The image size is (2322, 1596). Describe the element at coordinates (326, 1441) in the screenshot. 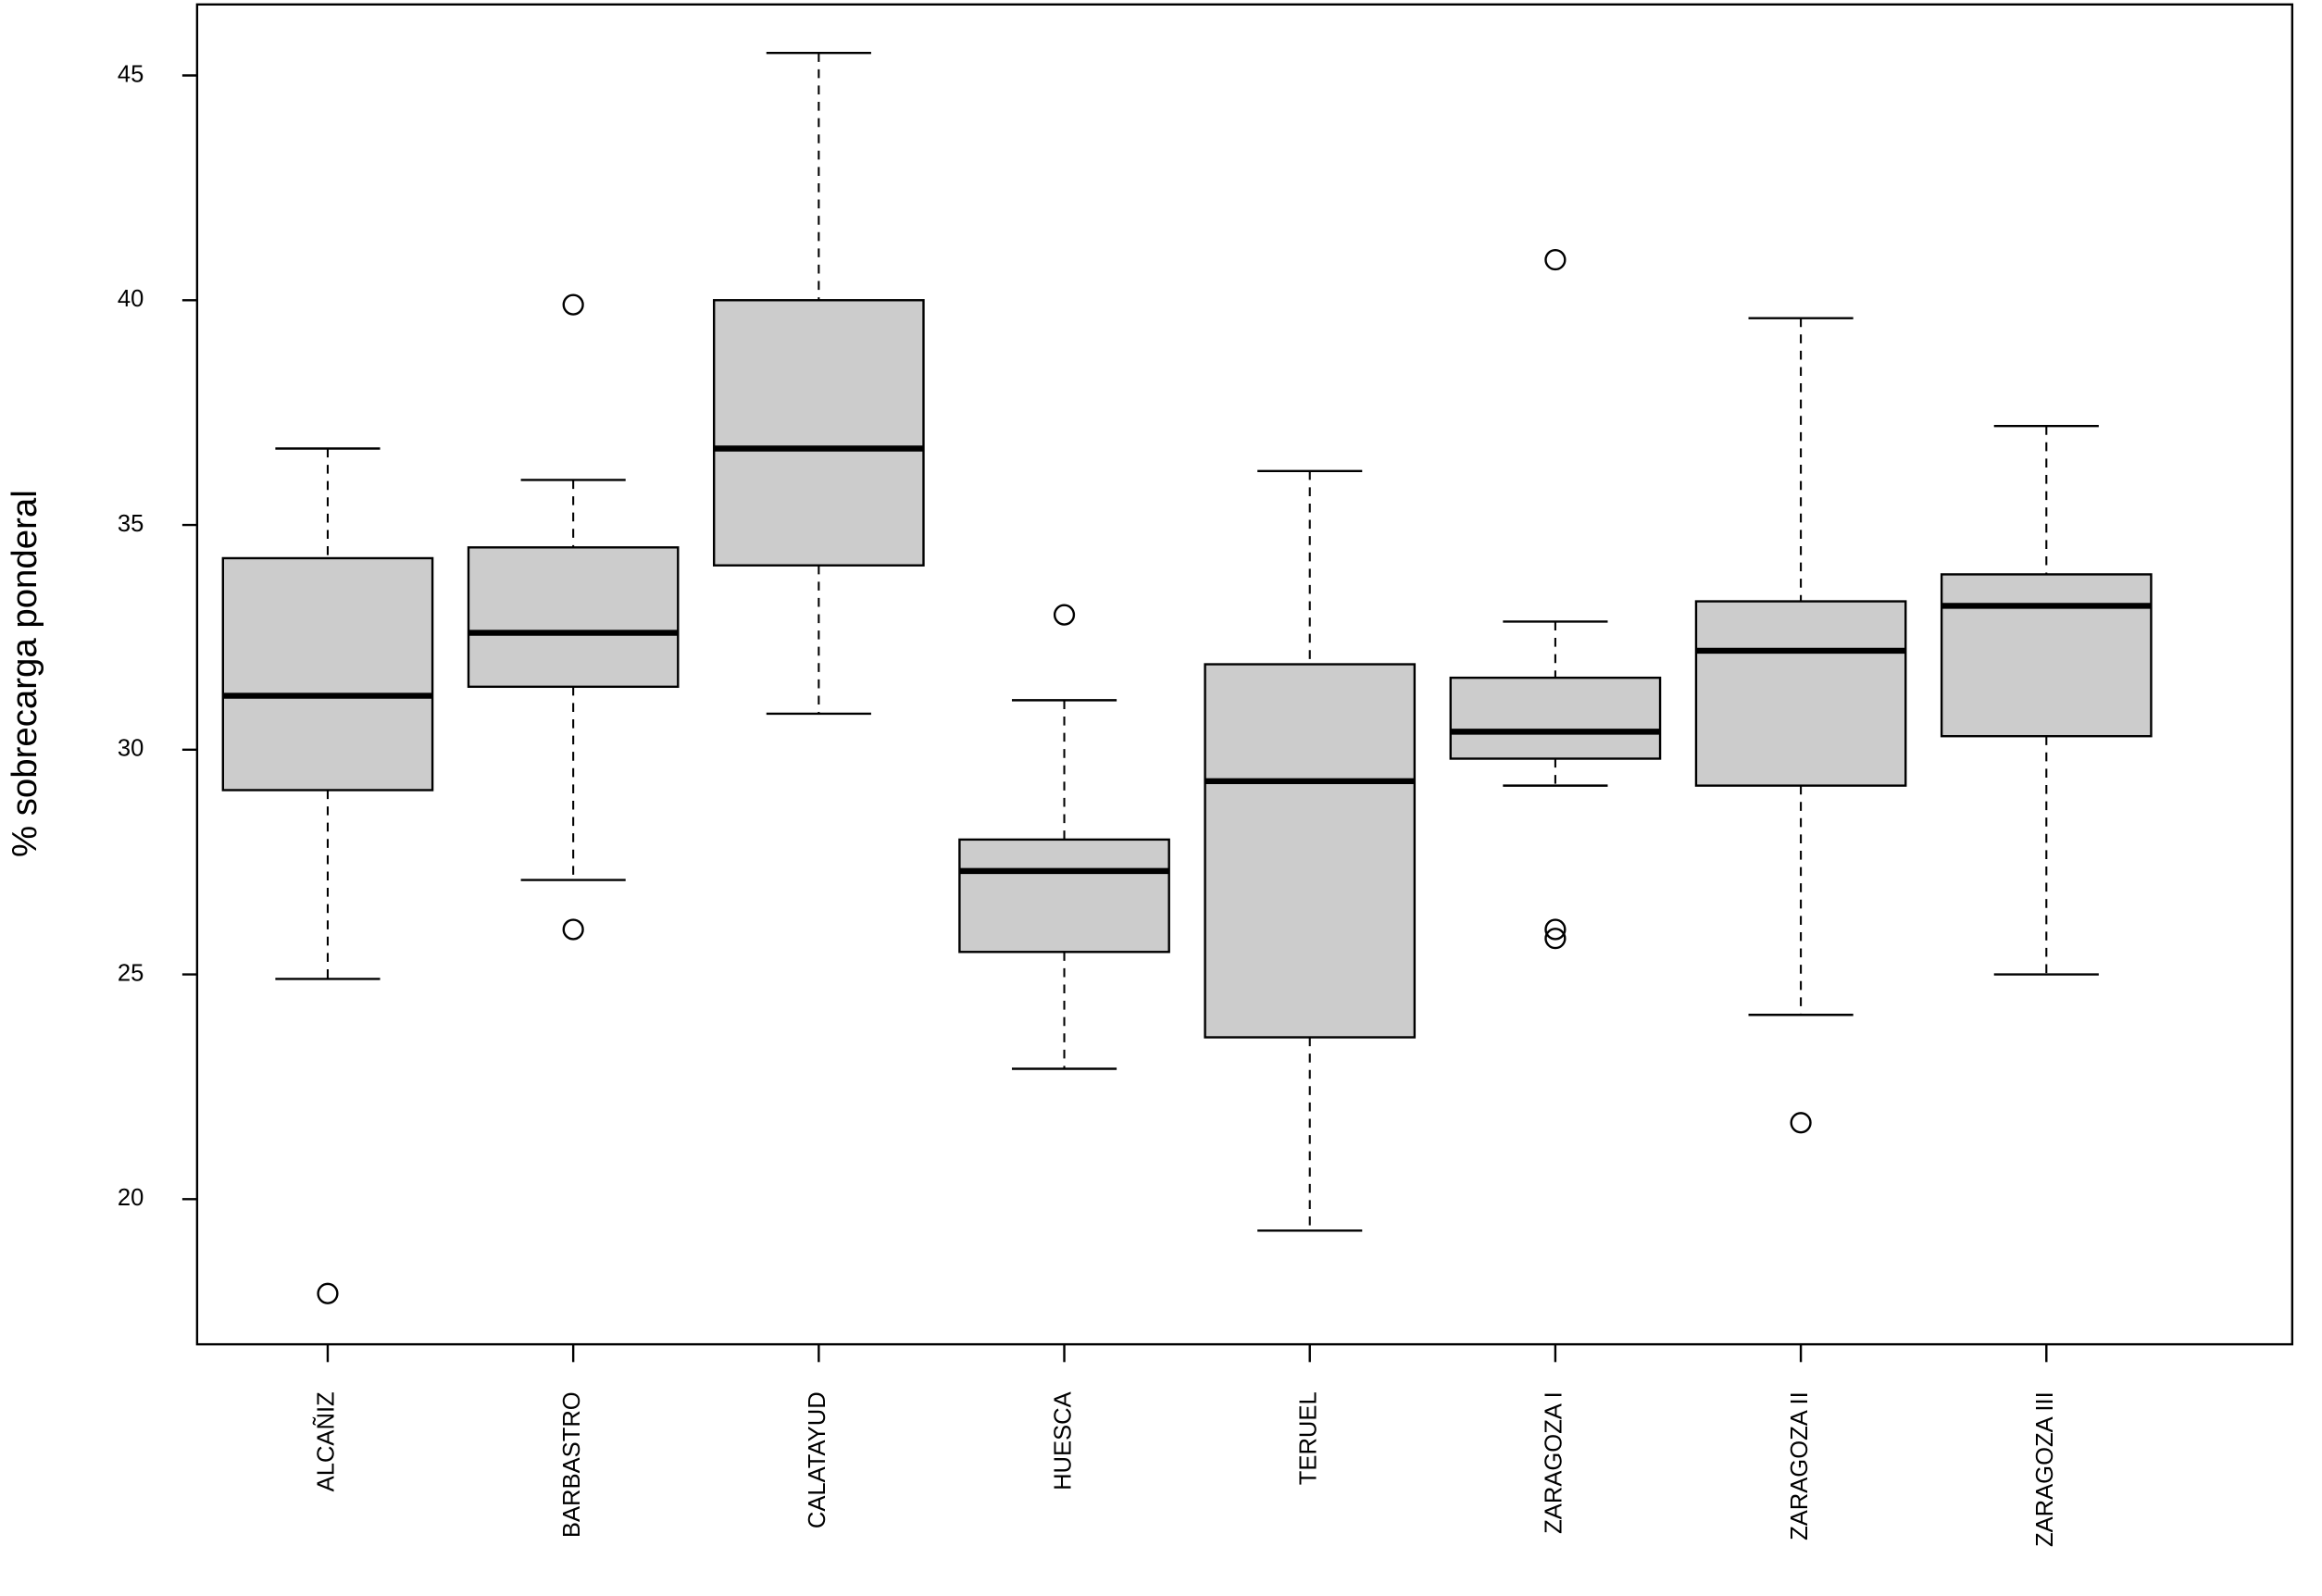

I see `x-tick-label: ALCAÑIZ` at that location.